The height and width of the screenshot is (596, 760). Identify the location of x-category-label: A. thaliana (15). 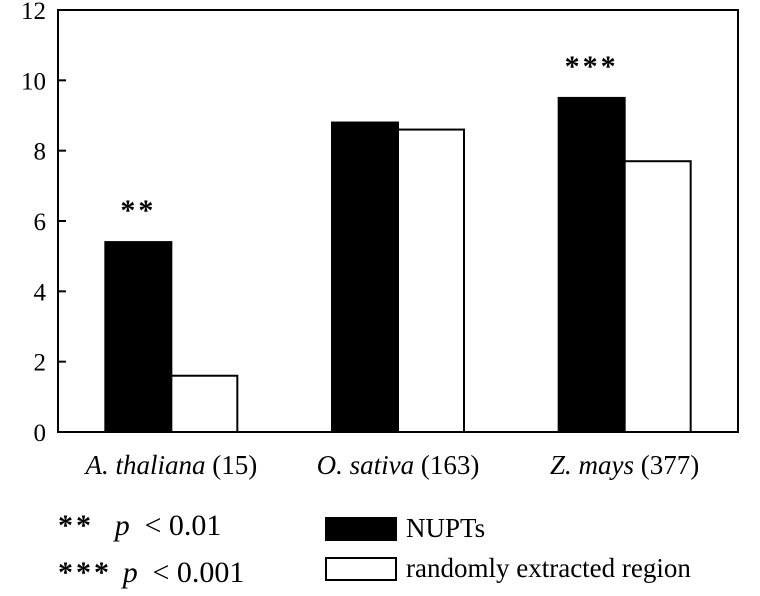
(170, 465).